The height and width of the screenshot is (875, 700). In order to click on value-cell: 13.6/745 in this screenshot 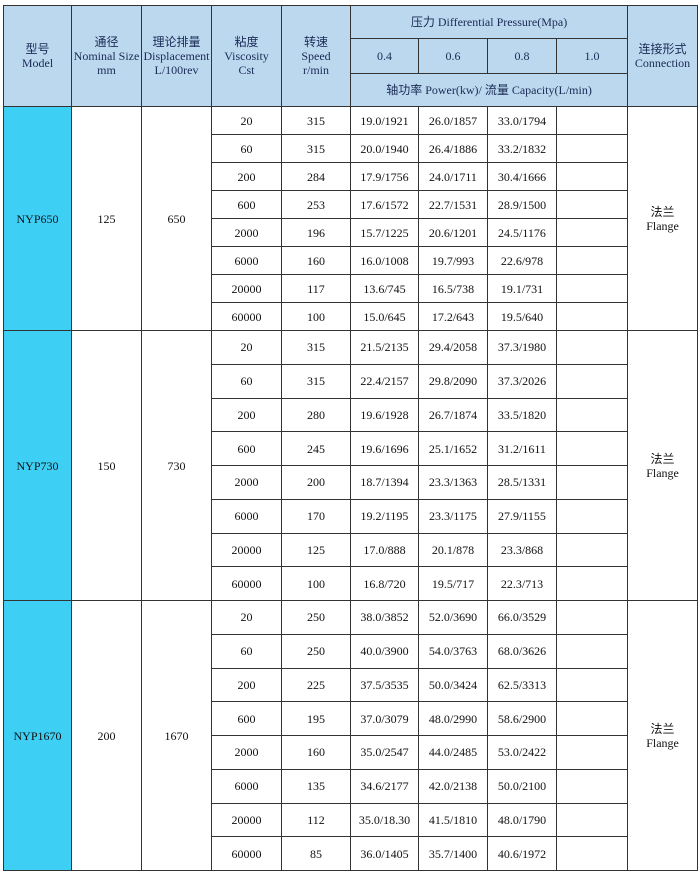, I will do `click(384, 288)`.